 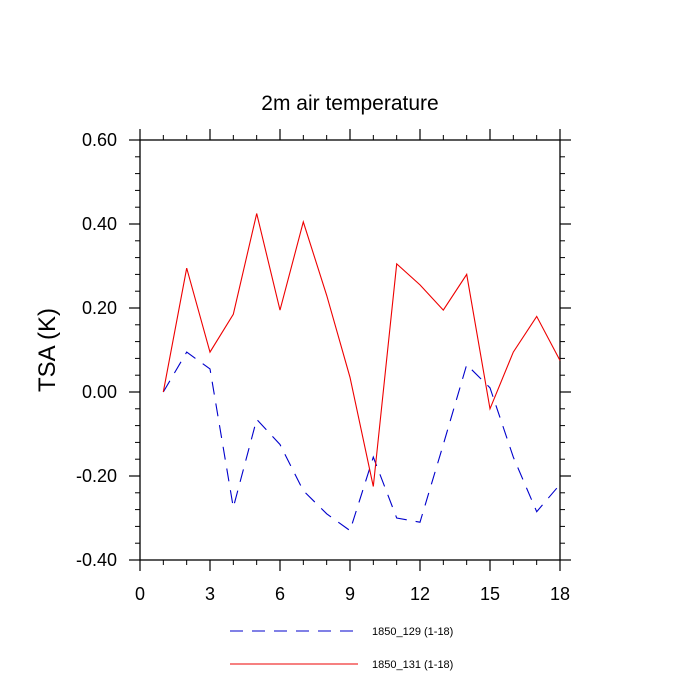 I want to click on y-tick-label: -0.40, so click(x=96, y=560).